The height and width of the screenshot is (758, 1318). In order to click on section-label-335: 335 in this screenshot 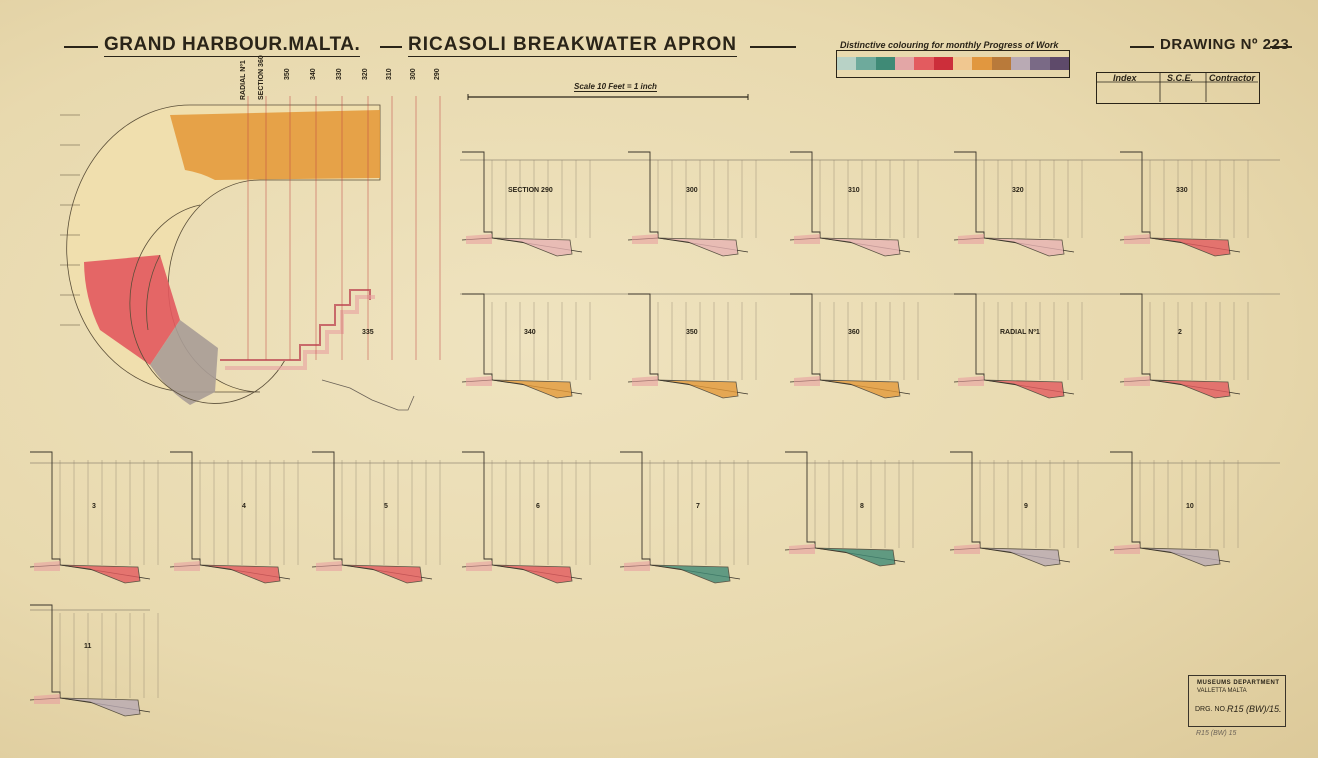, I will do `click(368, 332)`.